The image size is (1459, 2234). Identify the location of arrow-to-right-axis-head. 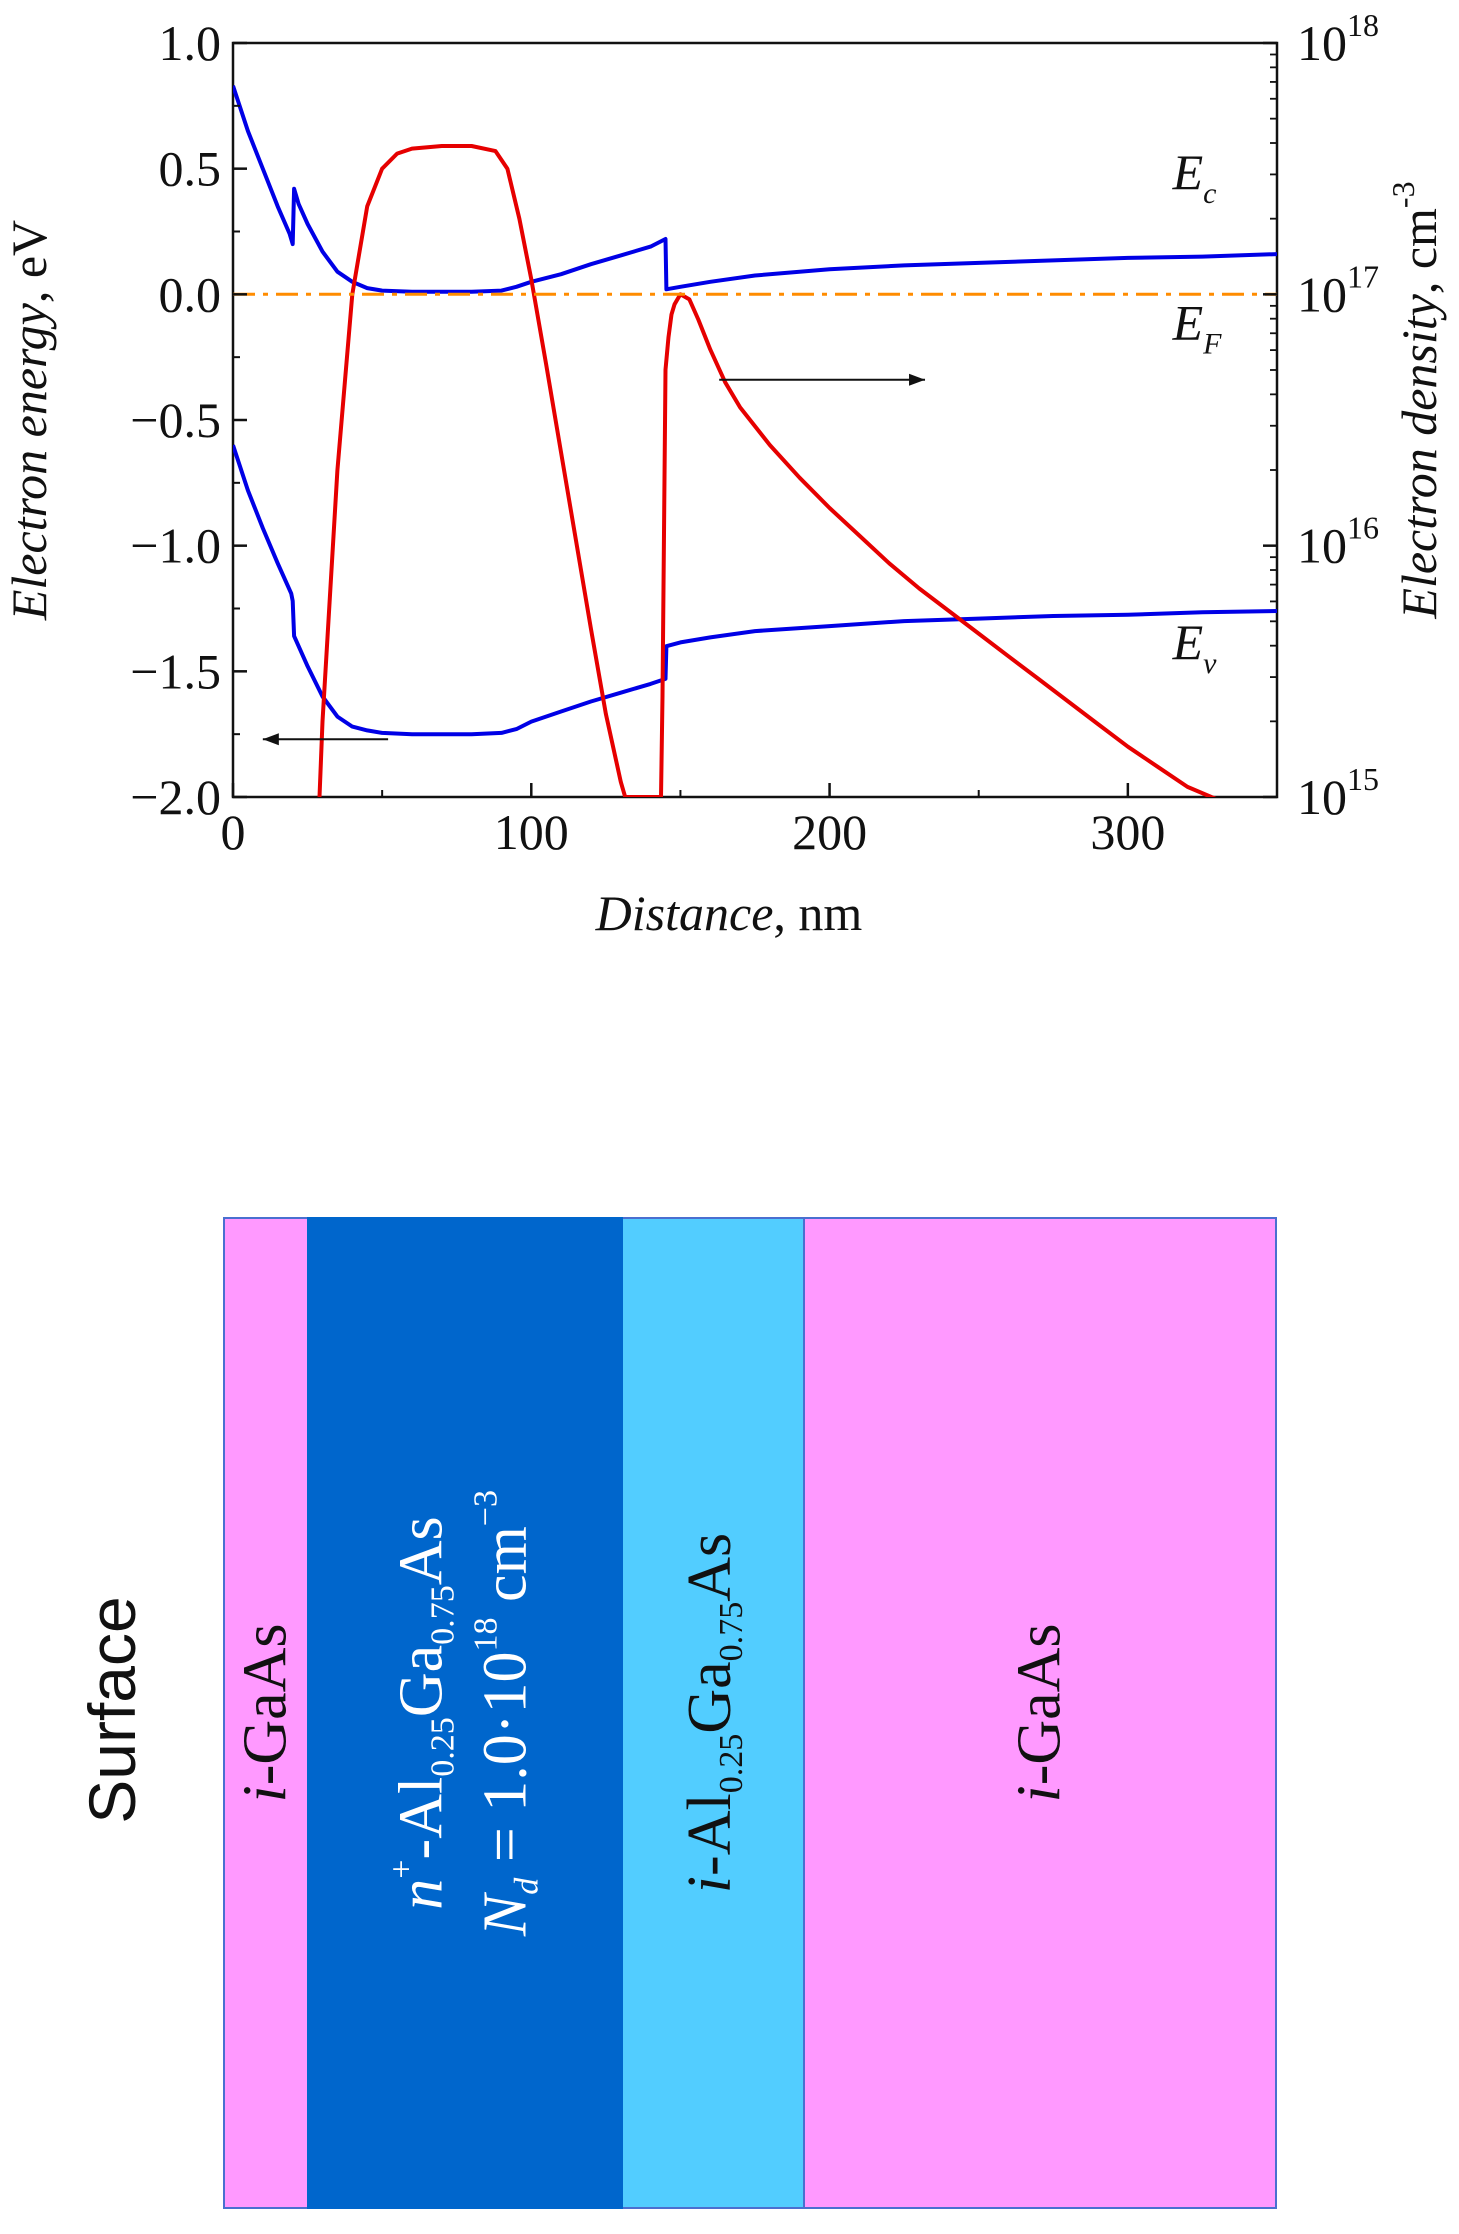
(917, 379).